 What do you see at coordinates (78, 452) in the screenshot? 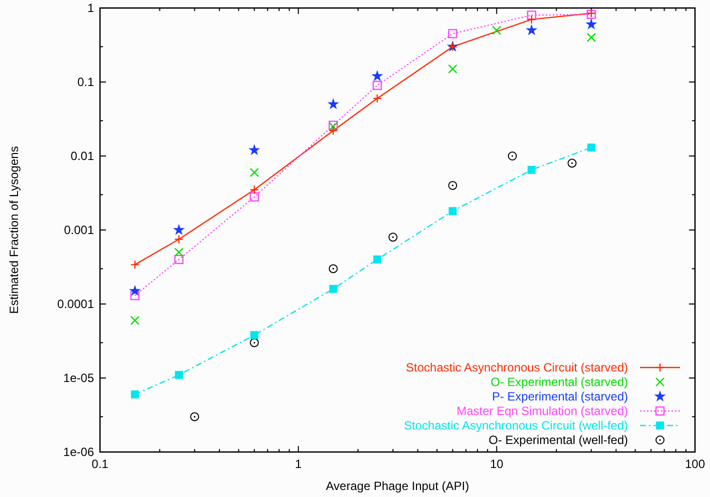
I see `y-tick-label: 1e-06` at bounding box center [78, 452].